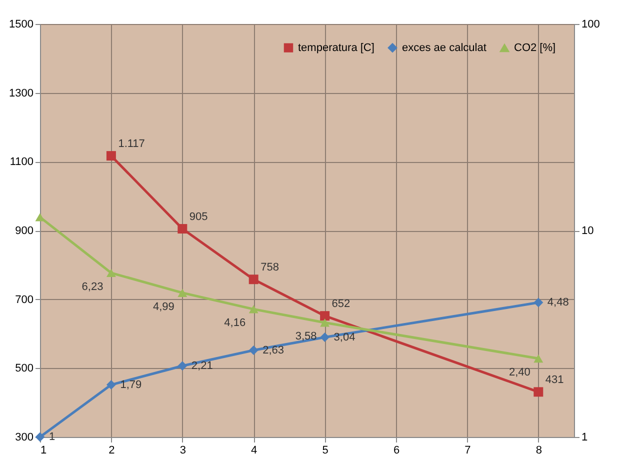 The width and height of the screenshot is (627, 461). What do you see at coordinates (21, 93) in the screenshot?
I see `y-tick-label: 1300` at bounding box center [21, 93].